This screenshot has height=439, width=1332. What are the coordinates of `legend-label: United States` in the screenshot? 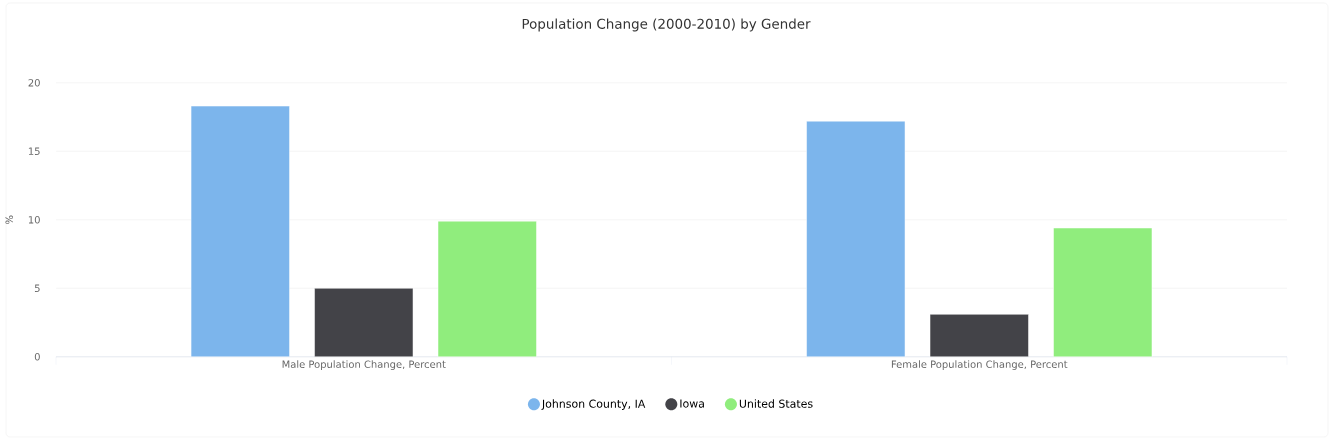 It's located at (776, 403).